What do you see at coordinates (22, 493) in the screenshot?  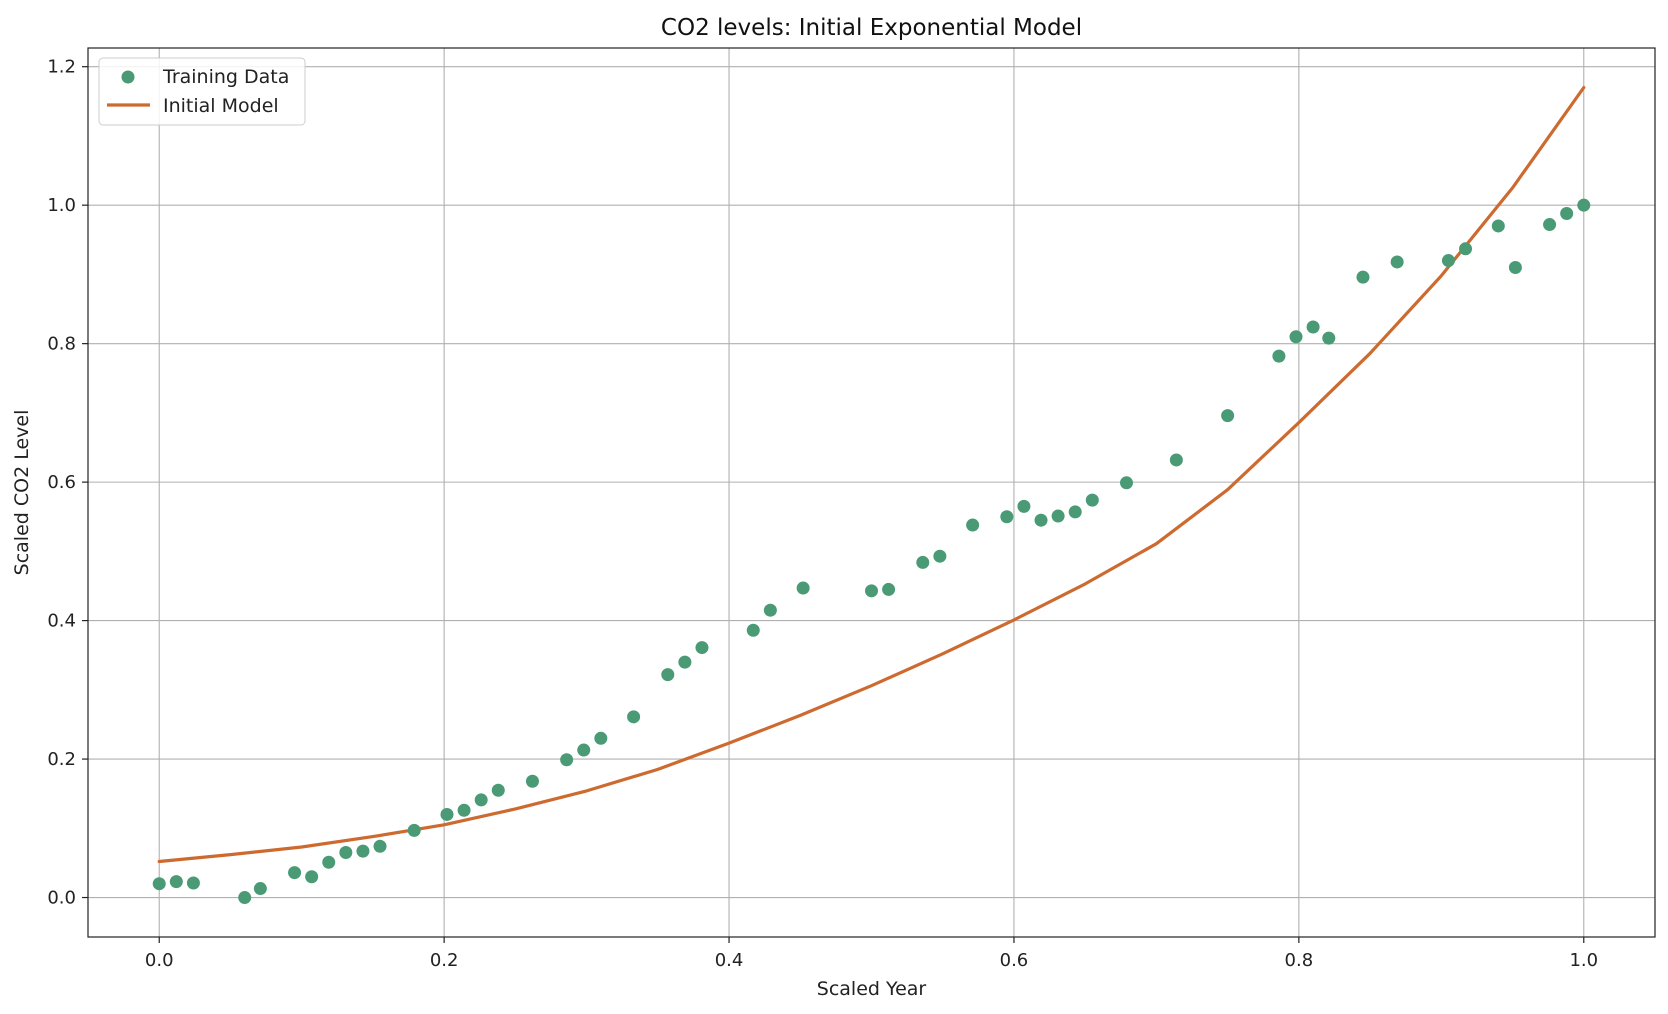 I see `y-axis-label: Scaled CO2 Level` at bounding box center [22, 493].